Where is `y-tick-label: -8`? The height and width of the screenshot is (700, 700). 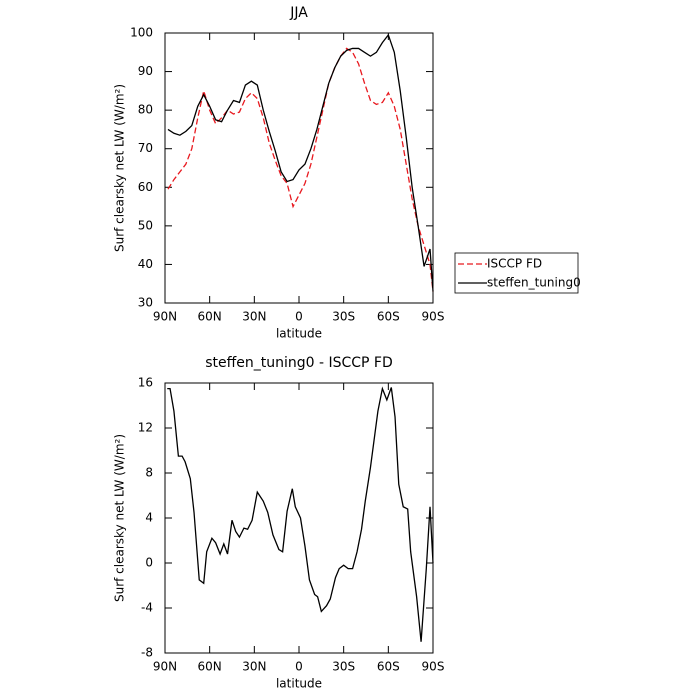
y-tick-label: -8 is located at coordinates (147, 653).